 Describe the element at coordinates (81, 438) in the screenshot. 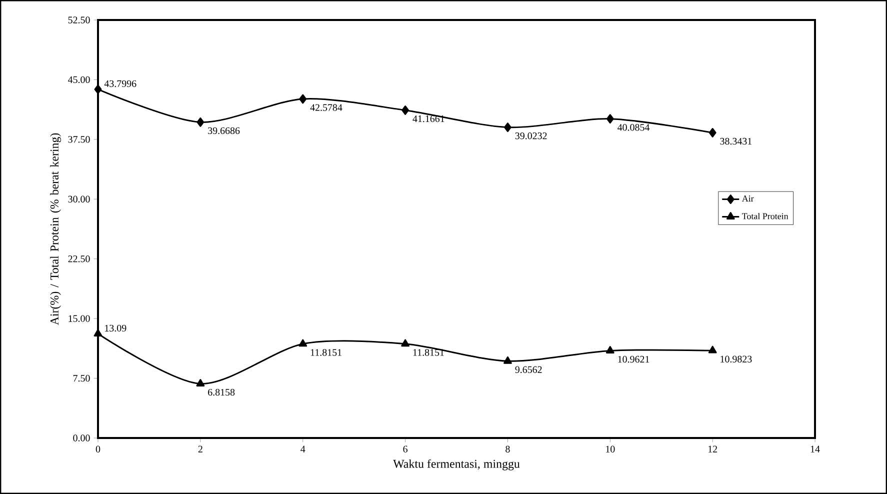

I see `y-tick-label: 0.00` at that location.